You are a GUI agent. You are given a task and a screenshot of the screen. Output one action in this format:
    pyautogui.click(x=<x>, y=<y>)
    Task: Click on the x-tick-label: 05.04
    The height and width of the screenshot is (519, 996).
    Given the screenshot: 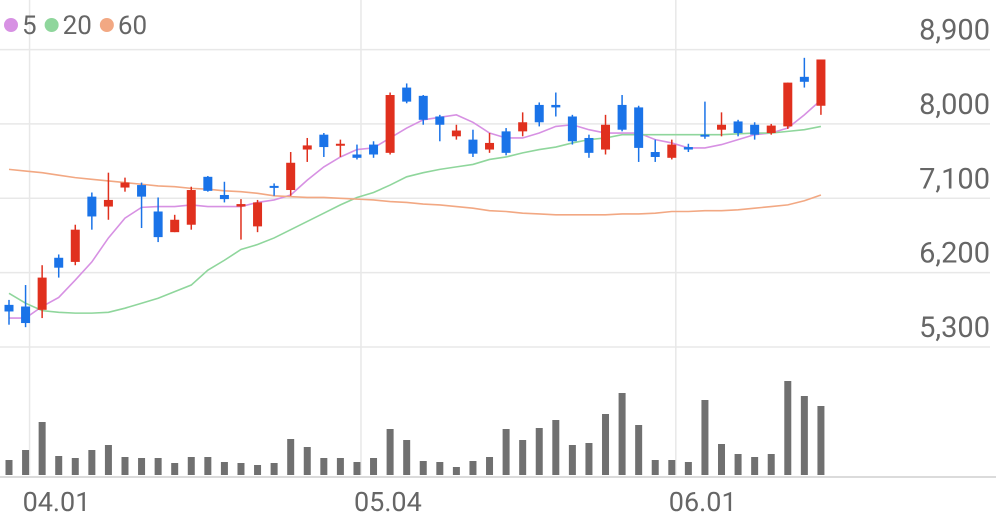 What is the action you would take?
    pyautogui.click(x=388, y=502)
    